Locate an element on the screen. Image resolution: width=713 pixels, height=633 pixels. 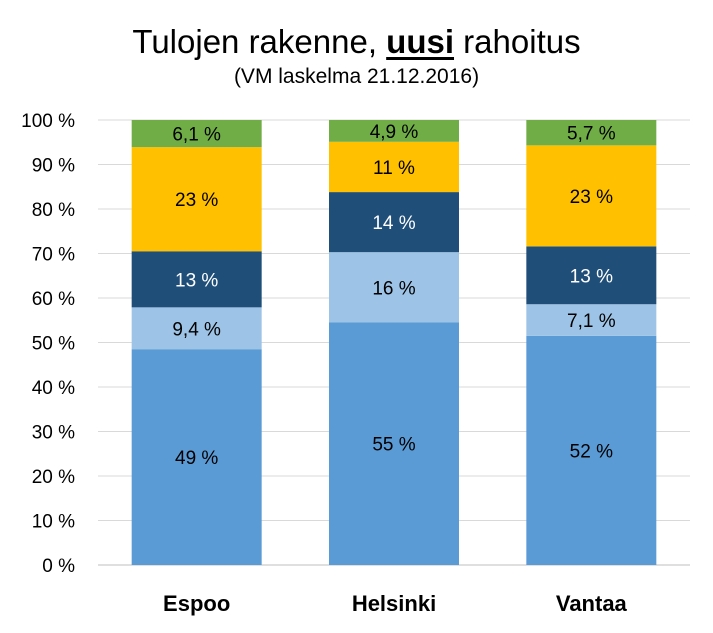
chart-title-emphasis: uusi is located at coordinates (420, 41).